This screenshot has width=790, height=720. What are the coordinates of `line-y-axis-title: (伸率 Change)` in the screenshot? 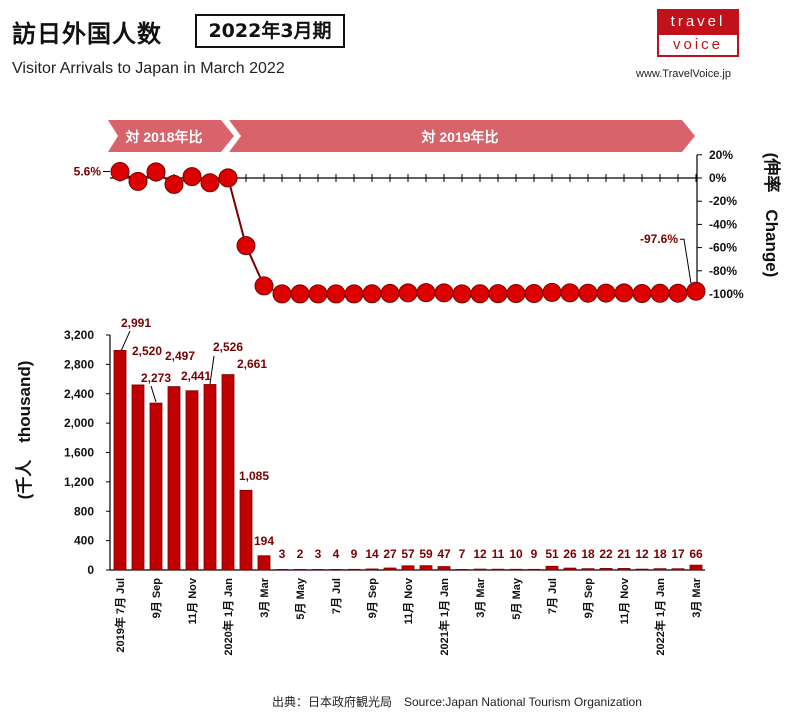 It's located at (772, 215).